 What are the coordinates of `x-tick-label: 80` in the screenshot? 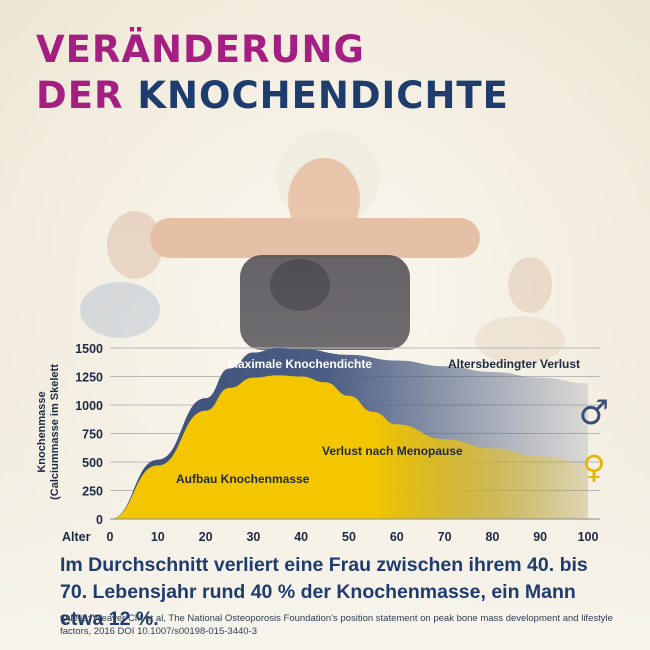 It's located at (492, 537).